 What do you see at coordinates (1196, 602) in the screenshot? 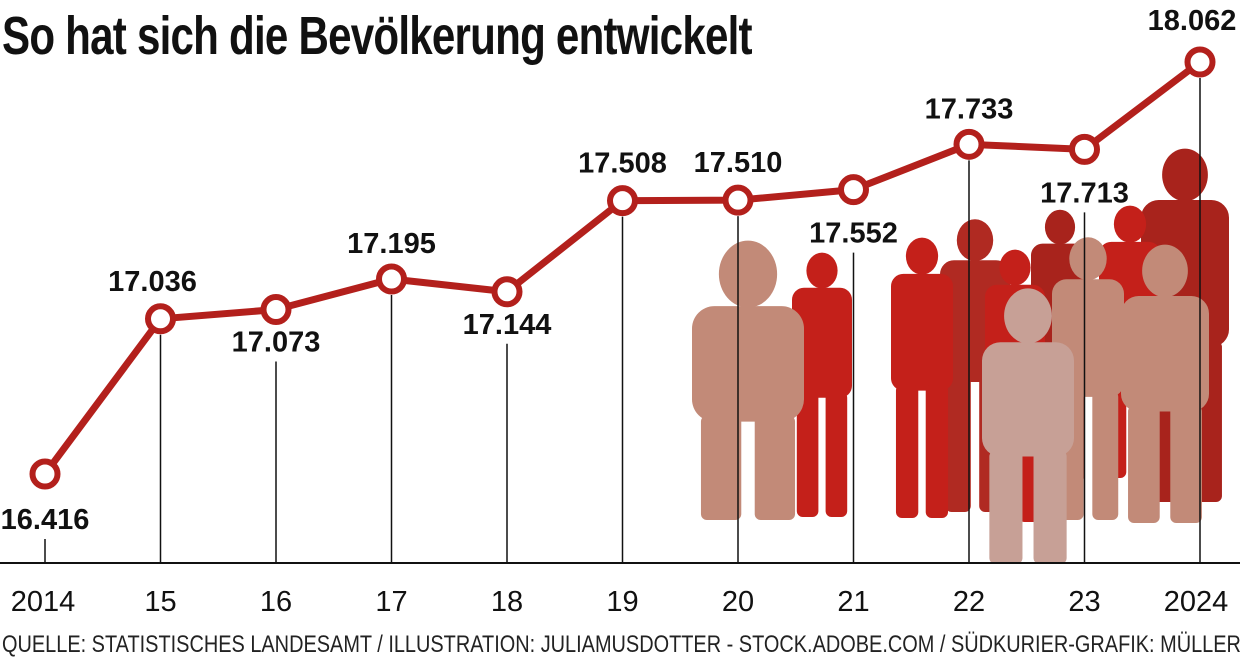
I see `x-tick-label: 2024` at bounding box center [1196, 602].